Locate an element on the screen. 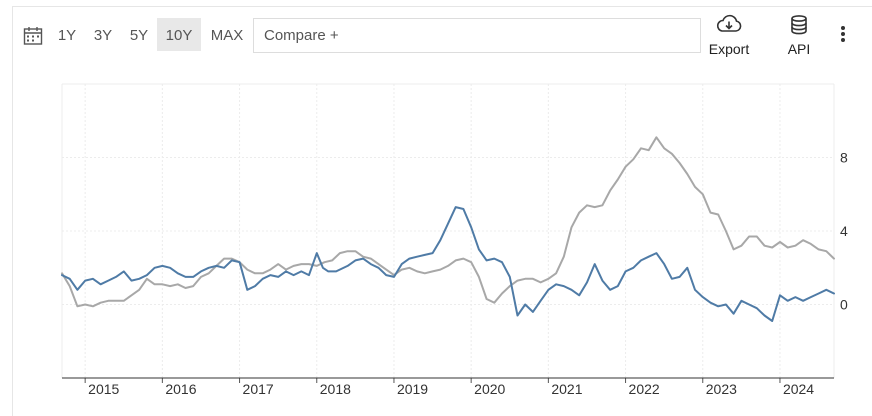 The height and width of the screenshot is (416, 872). x-tick-label: 2022 is located at coordinates (644, 389).